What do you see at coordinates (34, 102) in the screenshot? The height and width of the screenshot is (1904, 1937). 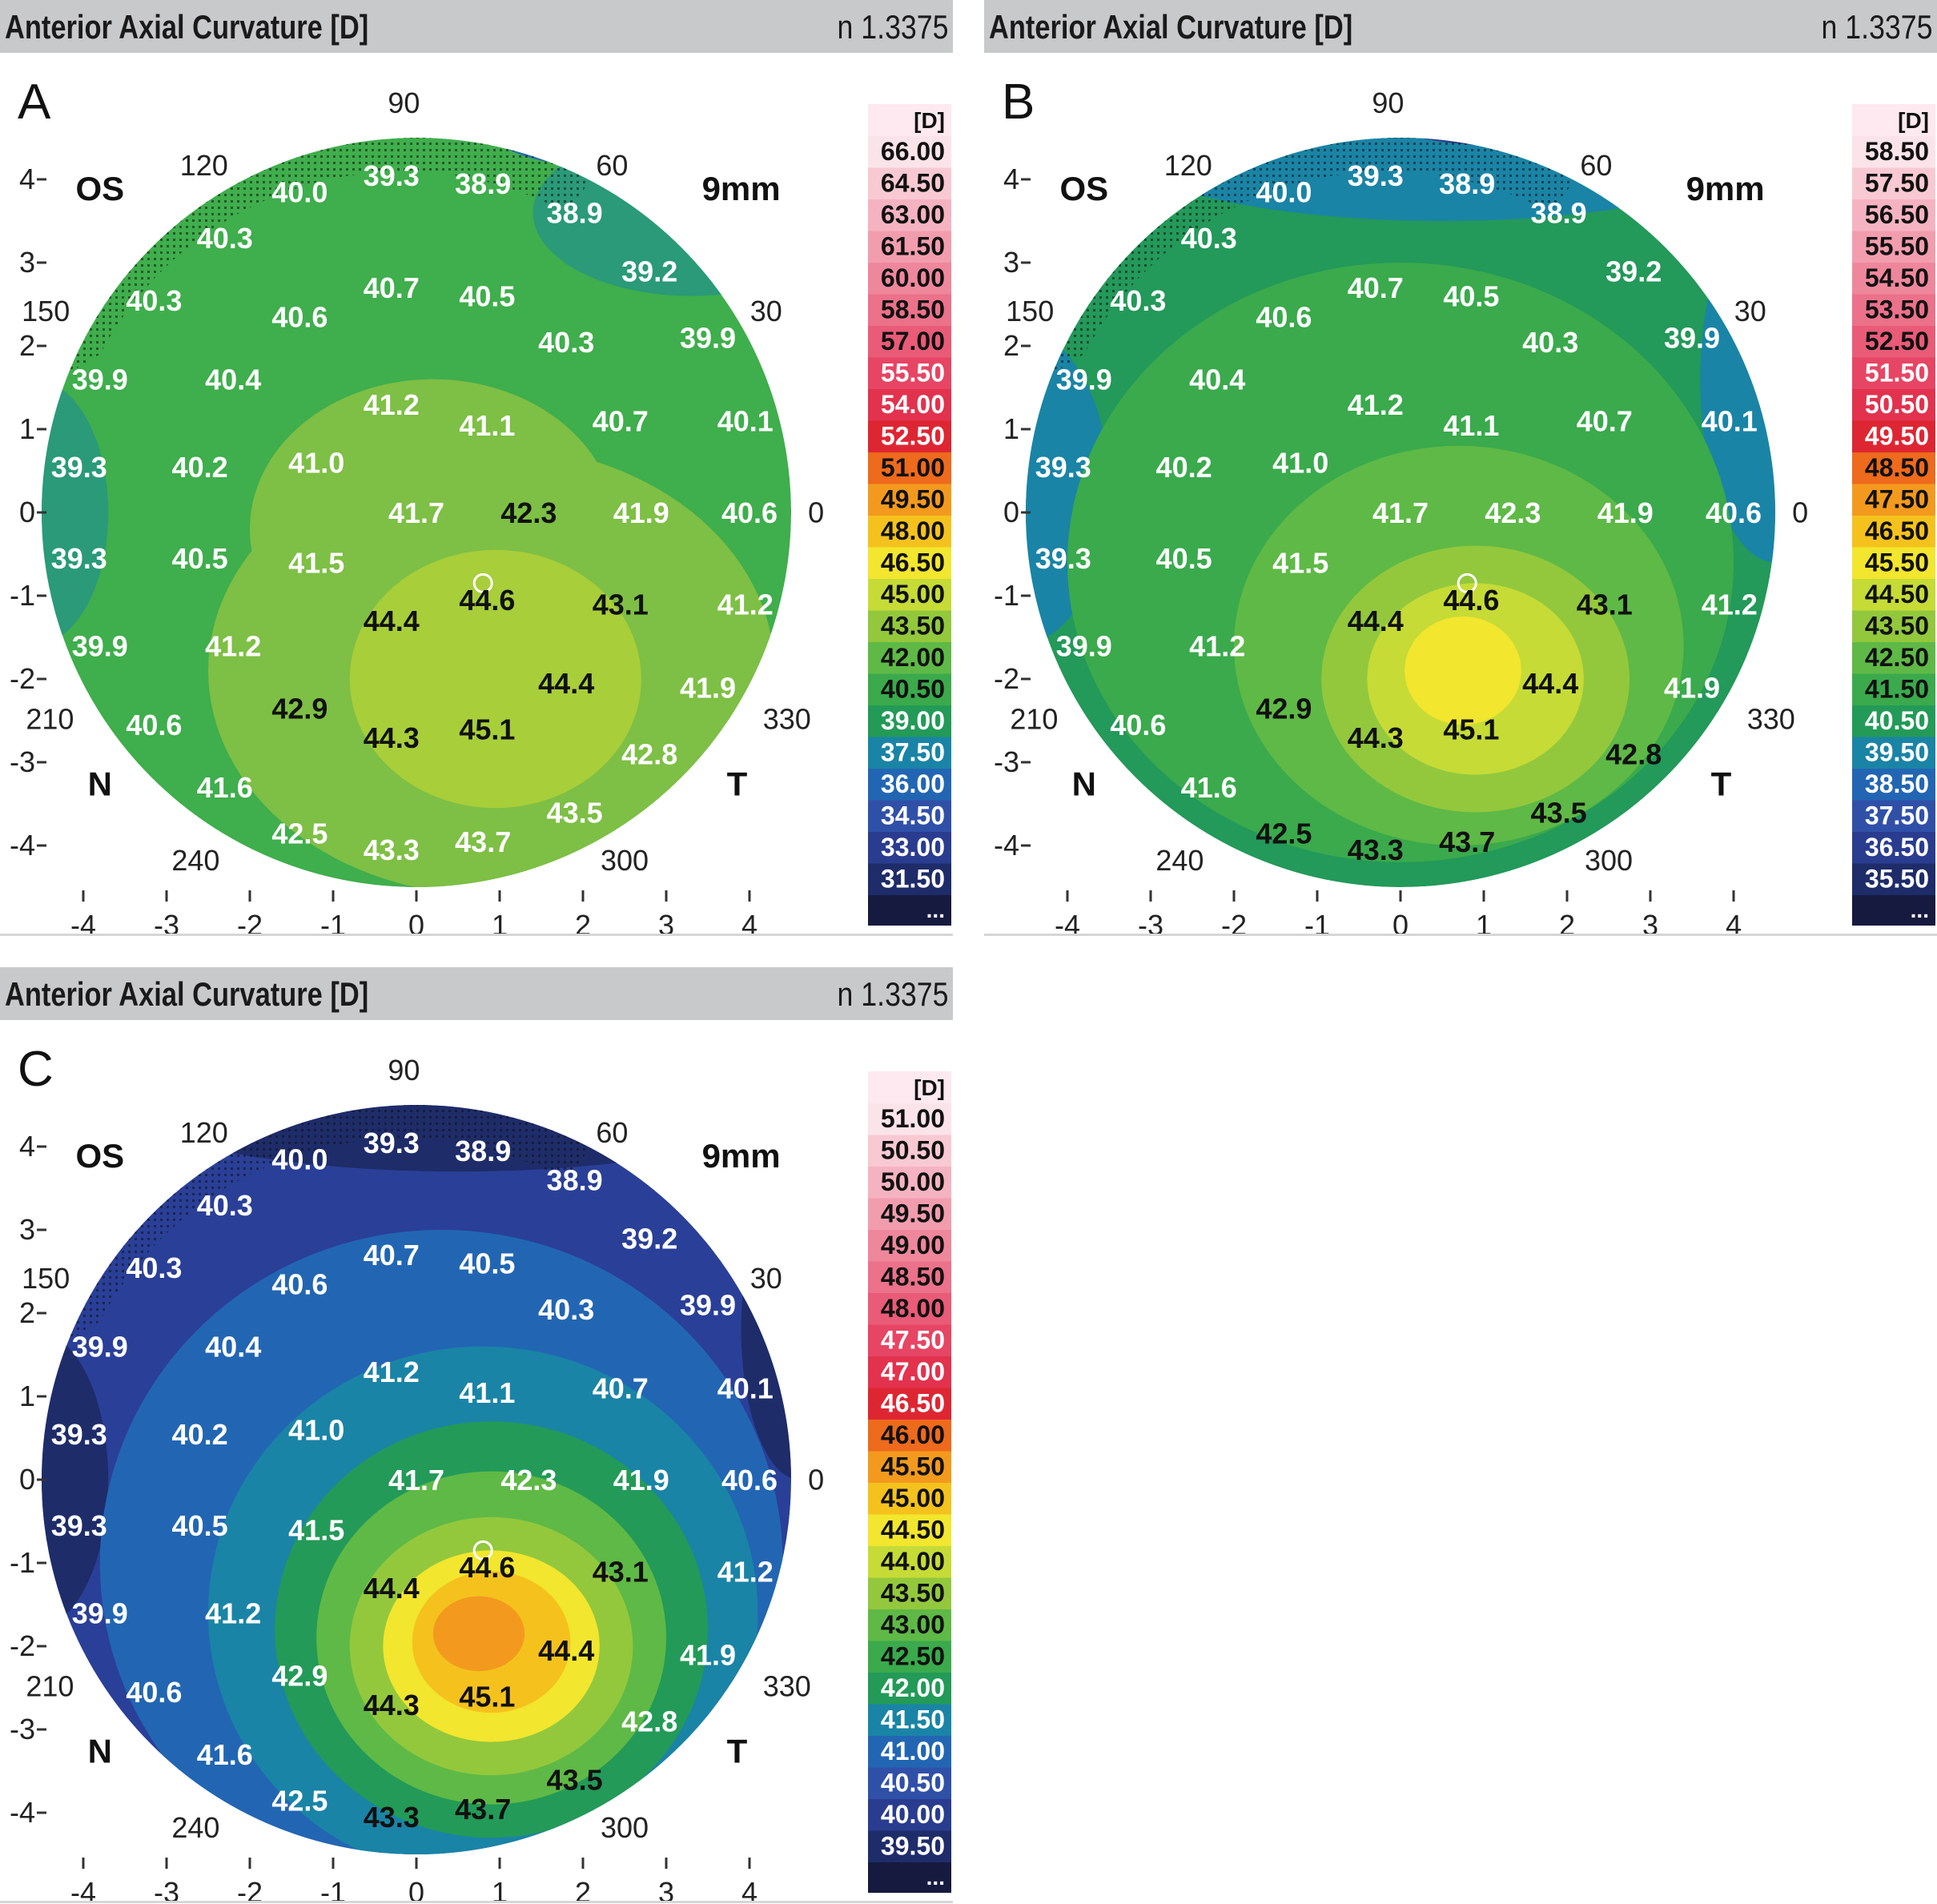 I see `panel-letter: A` at bounding box center [34, 102].